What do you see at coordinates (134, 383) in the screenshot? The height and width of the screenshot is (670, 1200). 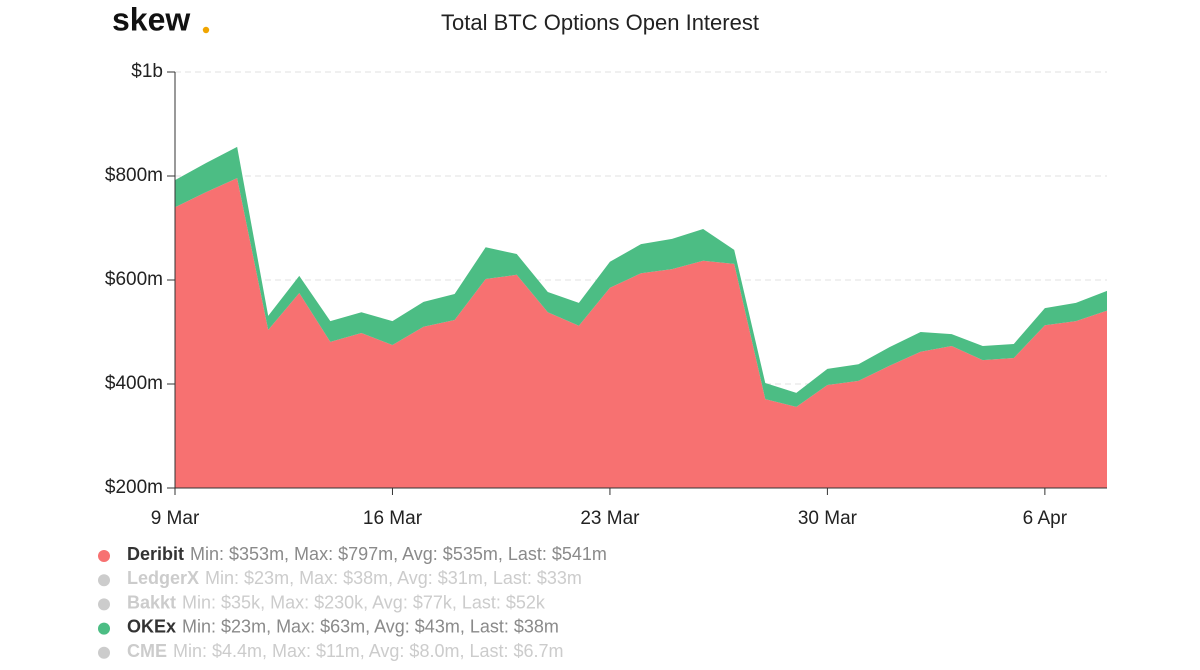 I see `y-tick-label: $400m` at bounding box center [134, 383].